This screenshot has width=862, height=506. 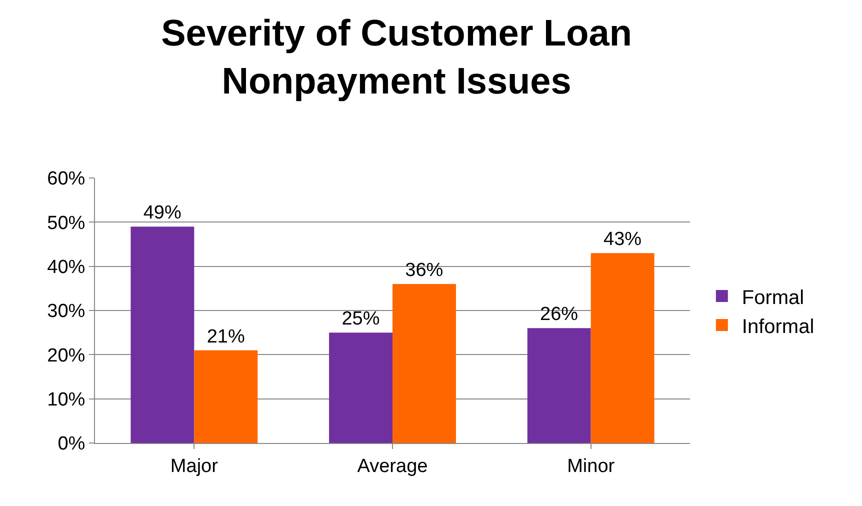 I want to click on y-tick-label: 30%, so click(x=66, y=311).